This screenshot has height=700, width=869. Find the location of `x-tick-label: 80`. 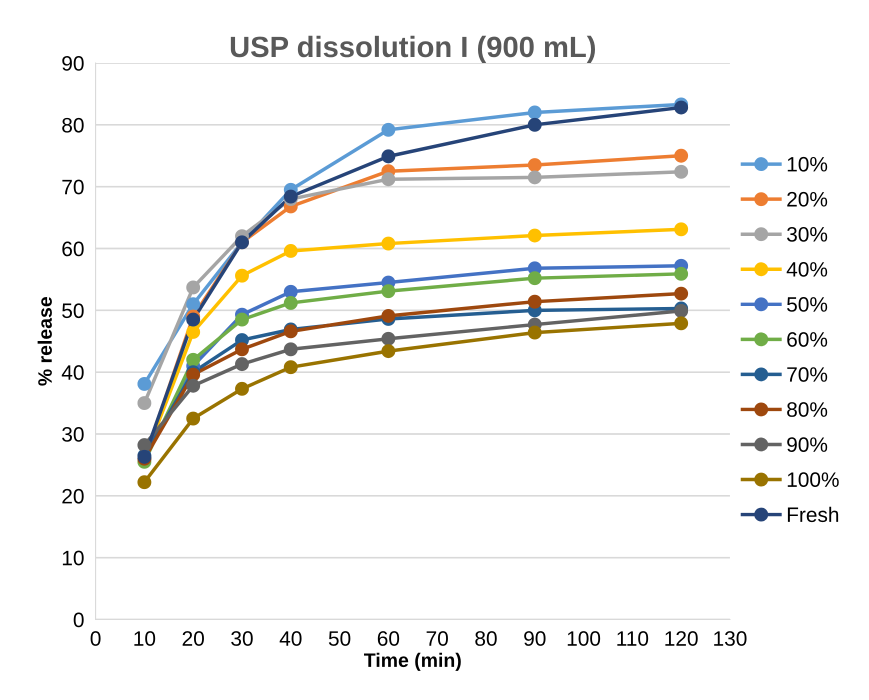

x-tick-label: 80 is located at coordinates (486, 638).